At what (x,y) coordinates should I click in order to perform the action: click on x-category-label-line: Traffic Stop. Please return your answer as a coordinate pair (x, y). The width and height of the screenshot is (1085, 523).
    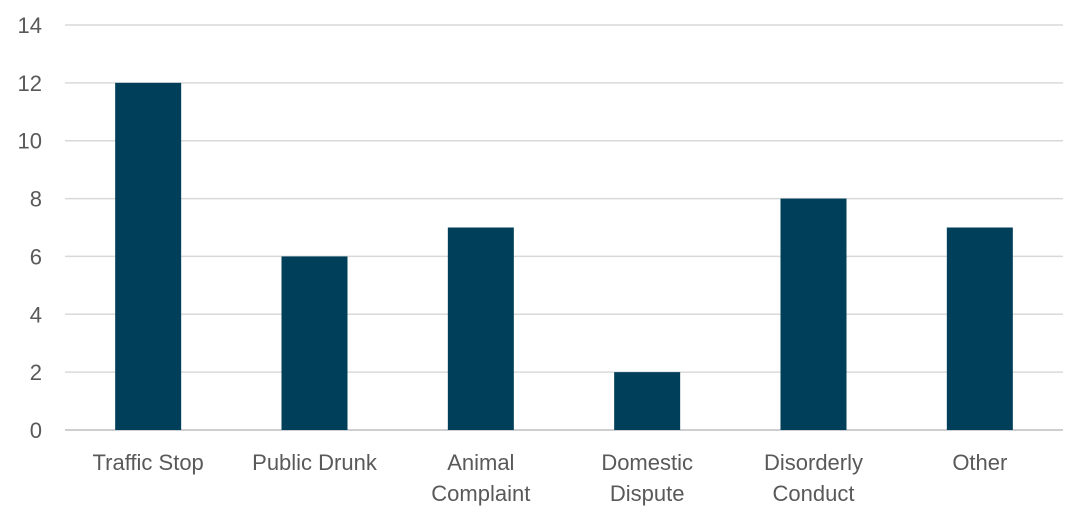
    Looking at the image, I should click on (148, 462).